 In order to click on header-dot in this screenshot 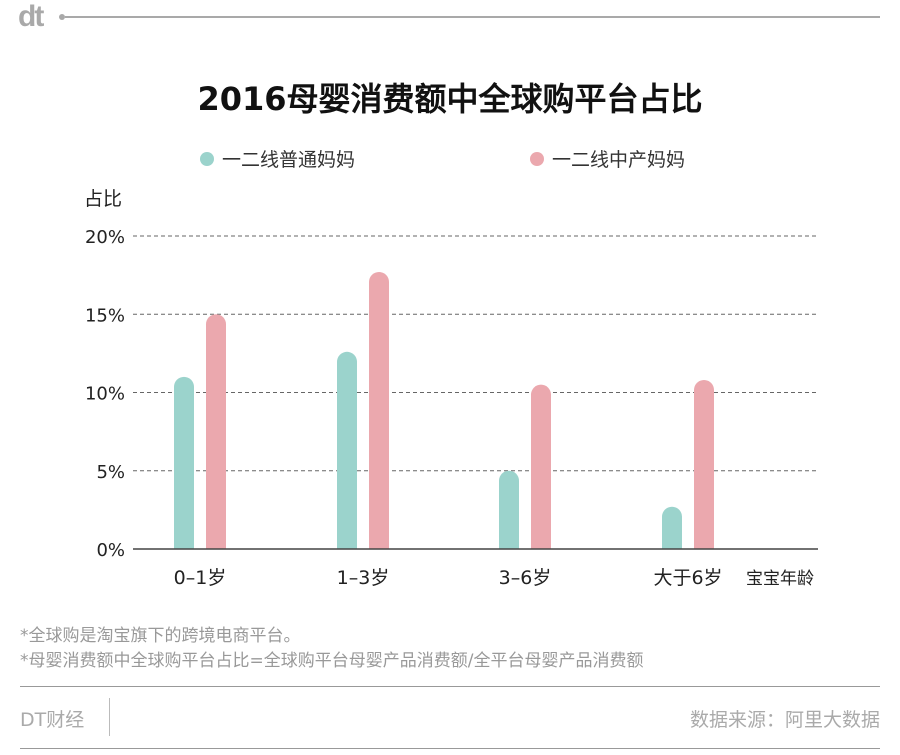, I will do `click(62, 17)`.